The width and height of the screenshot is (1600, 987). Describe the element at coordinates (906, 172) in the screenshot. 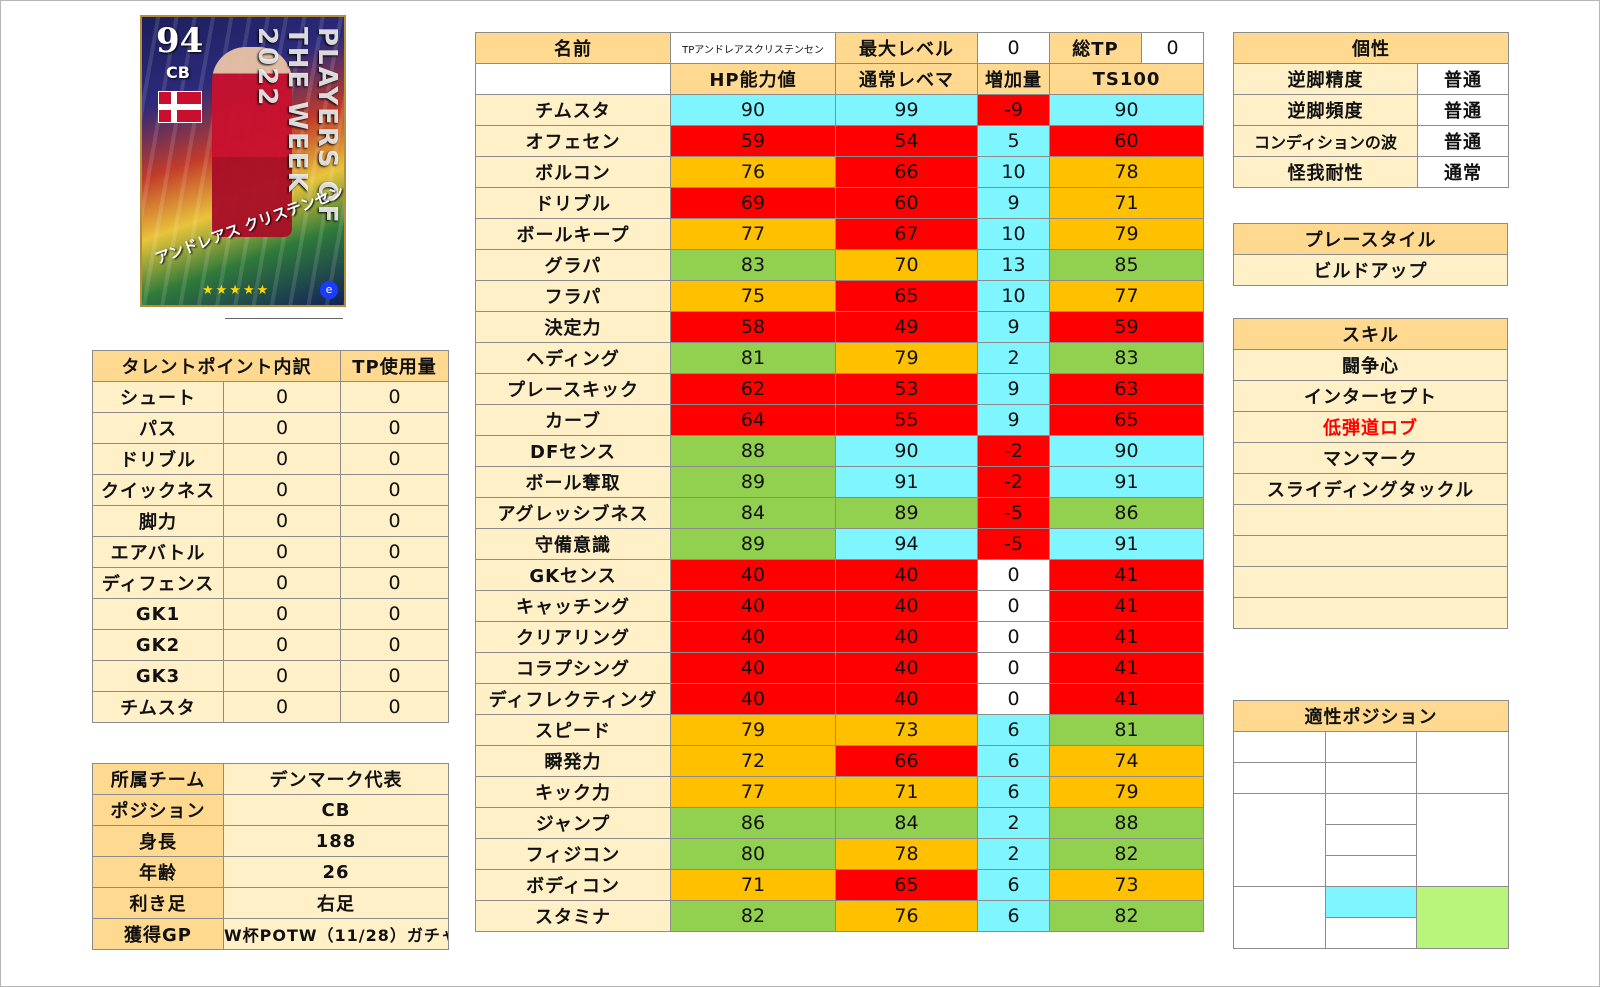

I see `stat-level-value: 66` at that location.